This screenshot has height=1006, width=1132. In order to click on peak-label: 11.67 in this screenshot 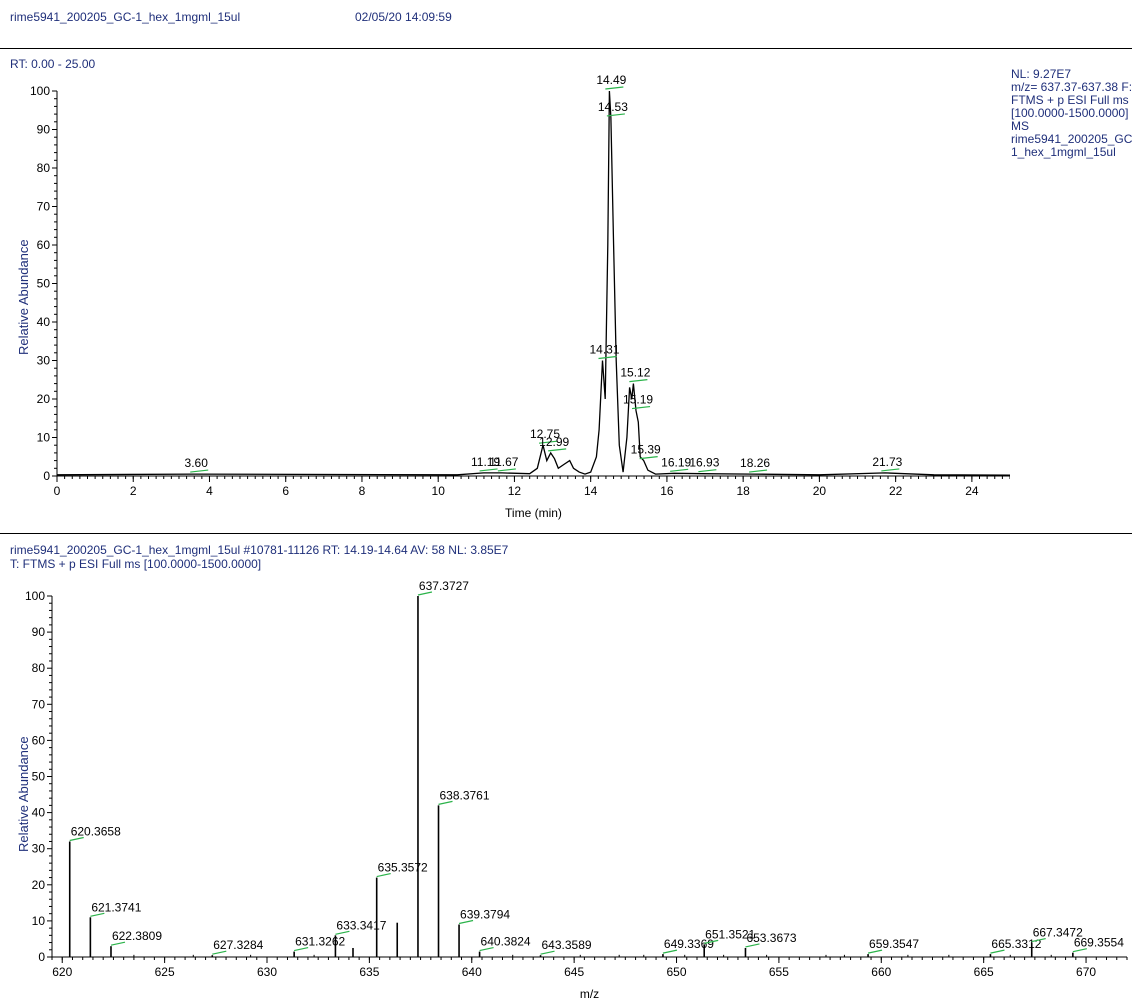, I will do `click(503, 462)`.